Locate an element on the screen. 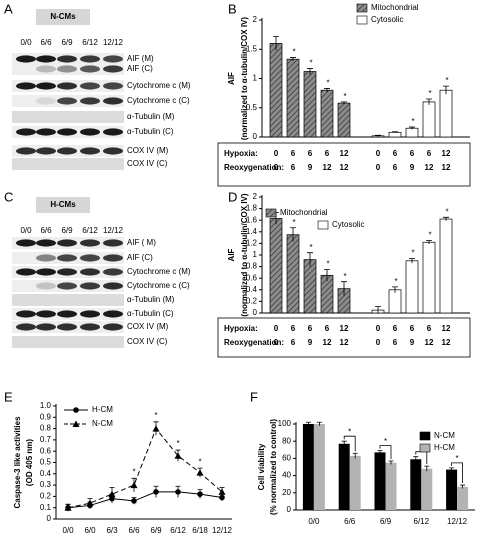 This screenshot has width=480, height=550. blot-row-label: α-Tubulin (C) is located at coordinates (150, 313).